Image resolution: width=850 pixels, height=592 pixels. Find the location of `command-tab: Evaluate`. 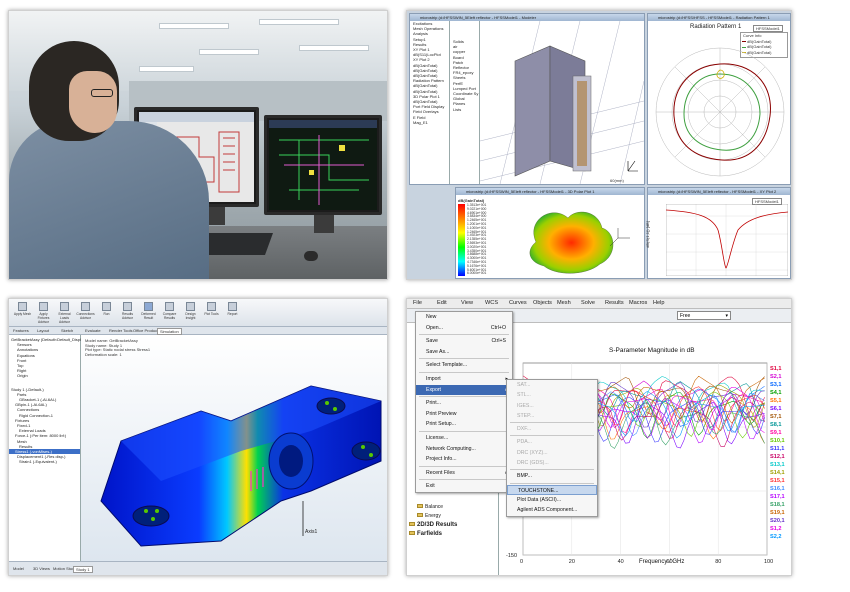

command-tab: Evaluate is located at coordinates (93, 330).